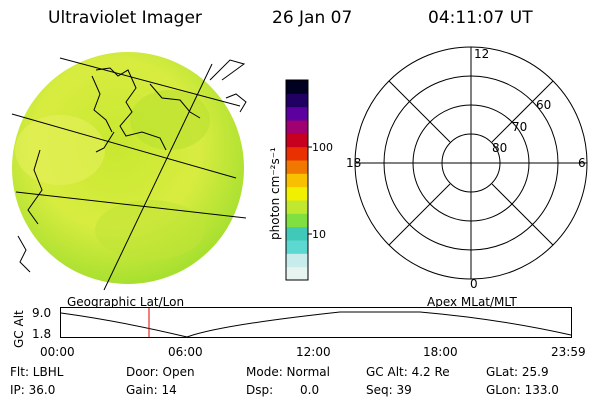 The height and width of the screenshot is (400, 600). What do you see at coordinates (480, 18) in the screenshot?
I see `time-label: 04:11:07 UT` at bounding box center [480, 18].